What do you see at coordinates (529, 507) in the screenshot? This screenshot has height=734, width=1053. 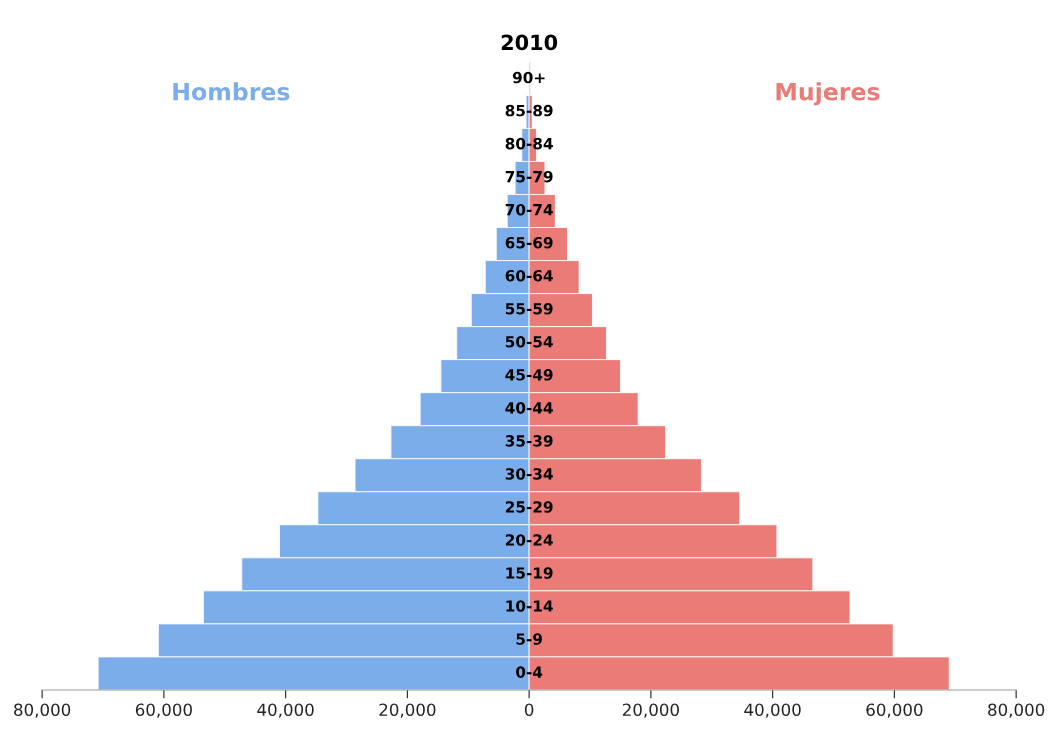 I see `y-tick-label: 25-29` at bounding box center [529, 507].